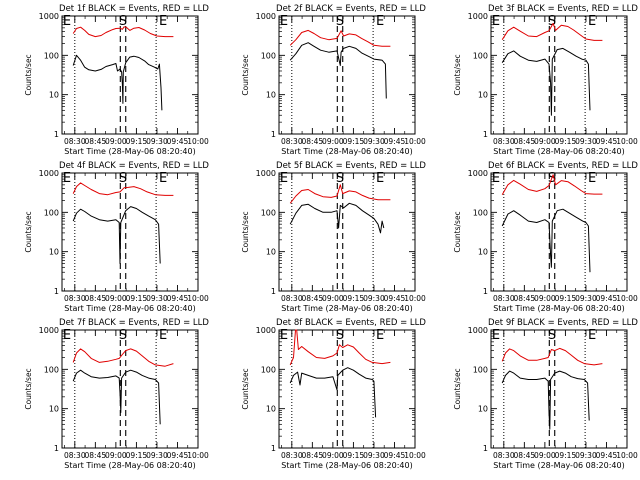 Image resolution: width=640 pixels, height=480 pixels. What do you see at coordinates (351, 166) in the screenshot?
I see `panel-title: Det 5f BLACK = Events, RED = LLD` at bounding box center [351, 166].